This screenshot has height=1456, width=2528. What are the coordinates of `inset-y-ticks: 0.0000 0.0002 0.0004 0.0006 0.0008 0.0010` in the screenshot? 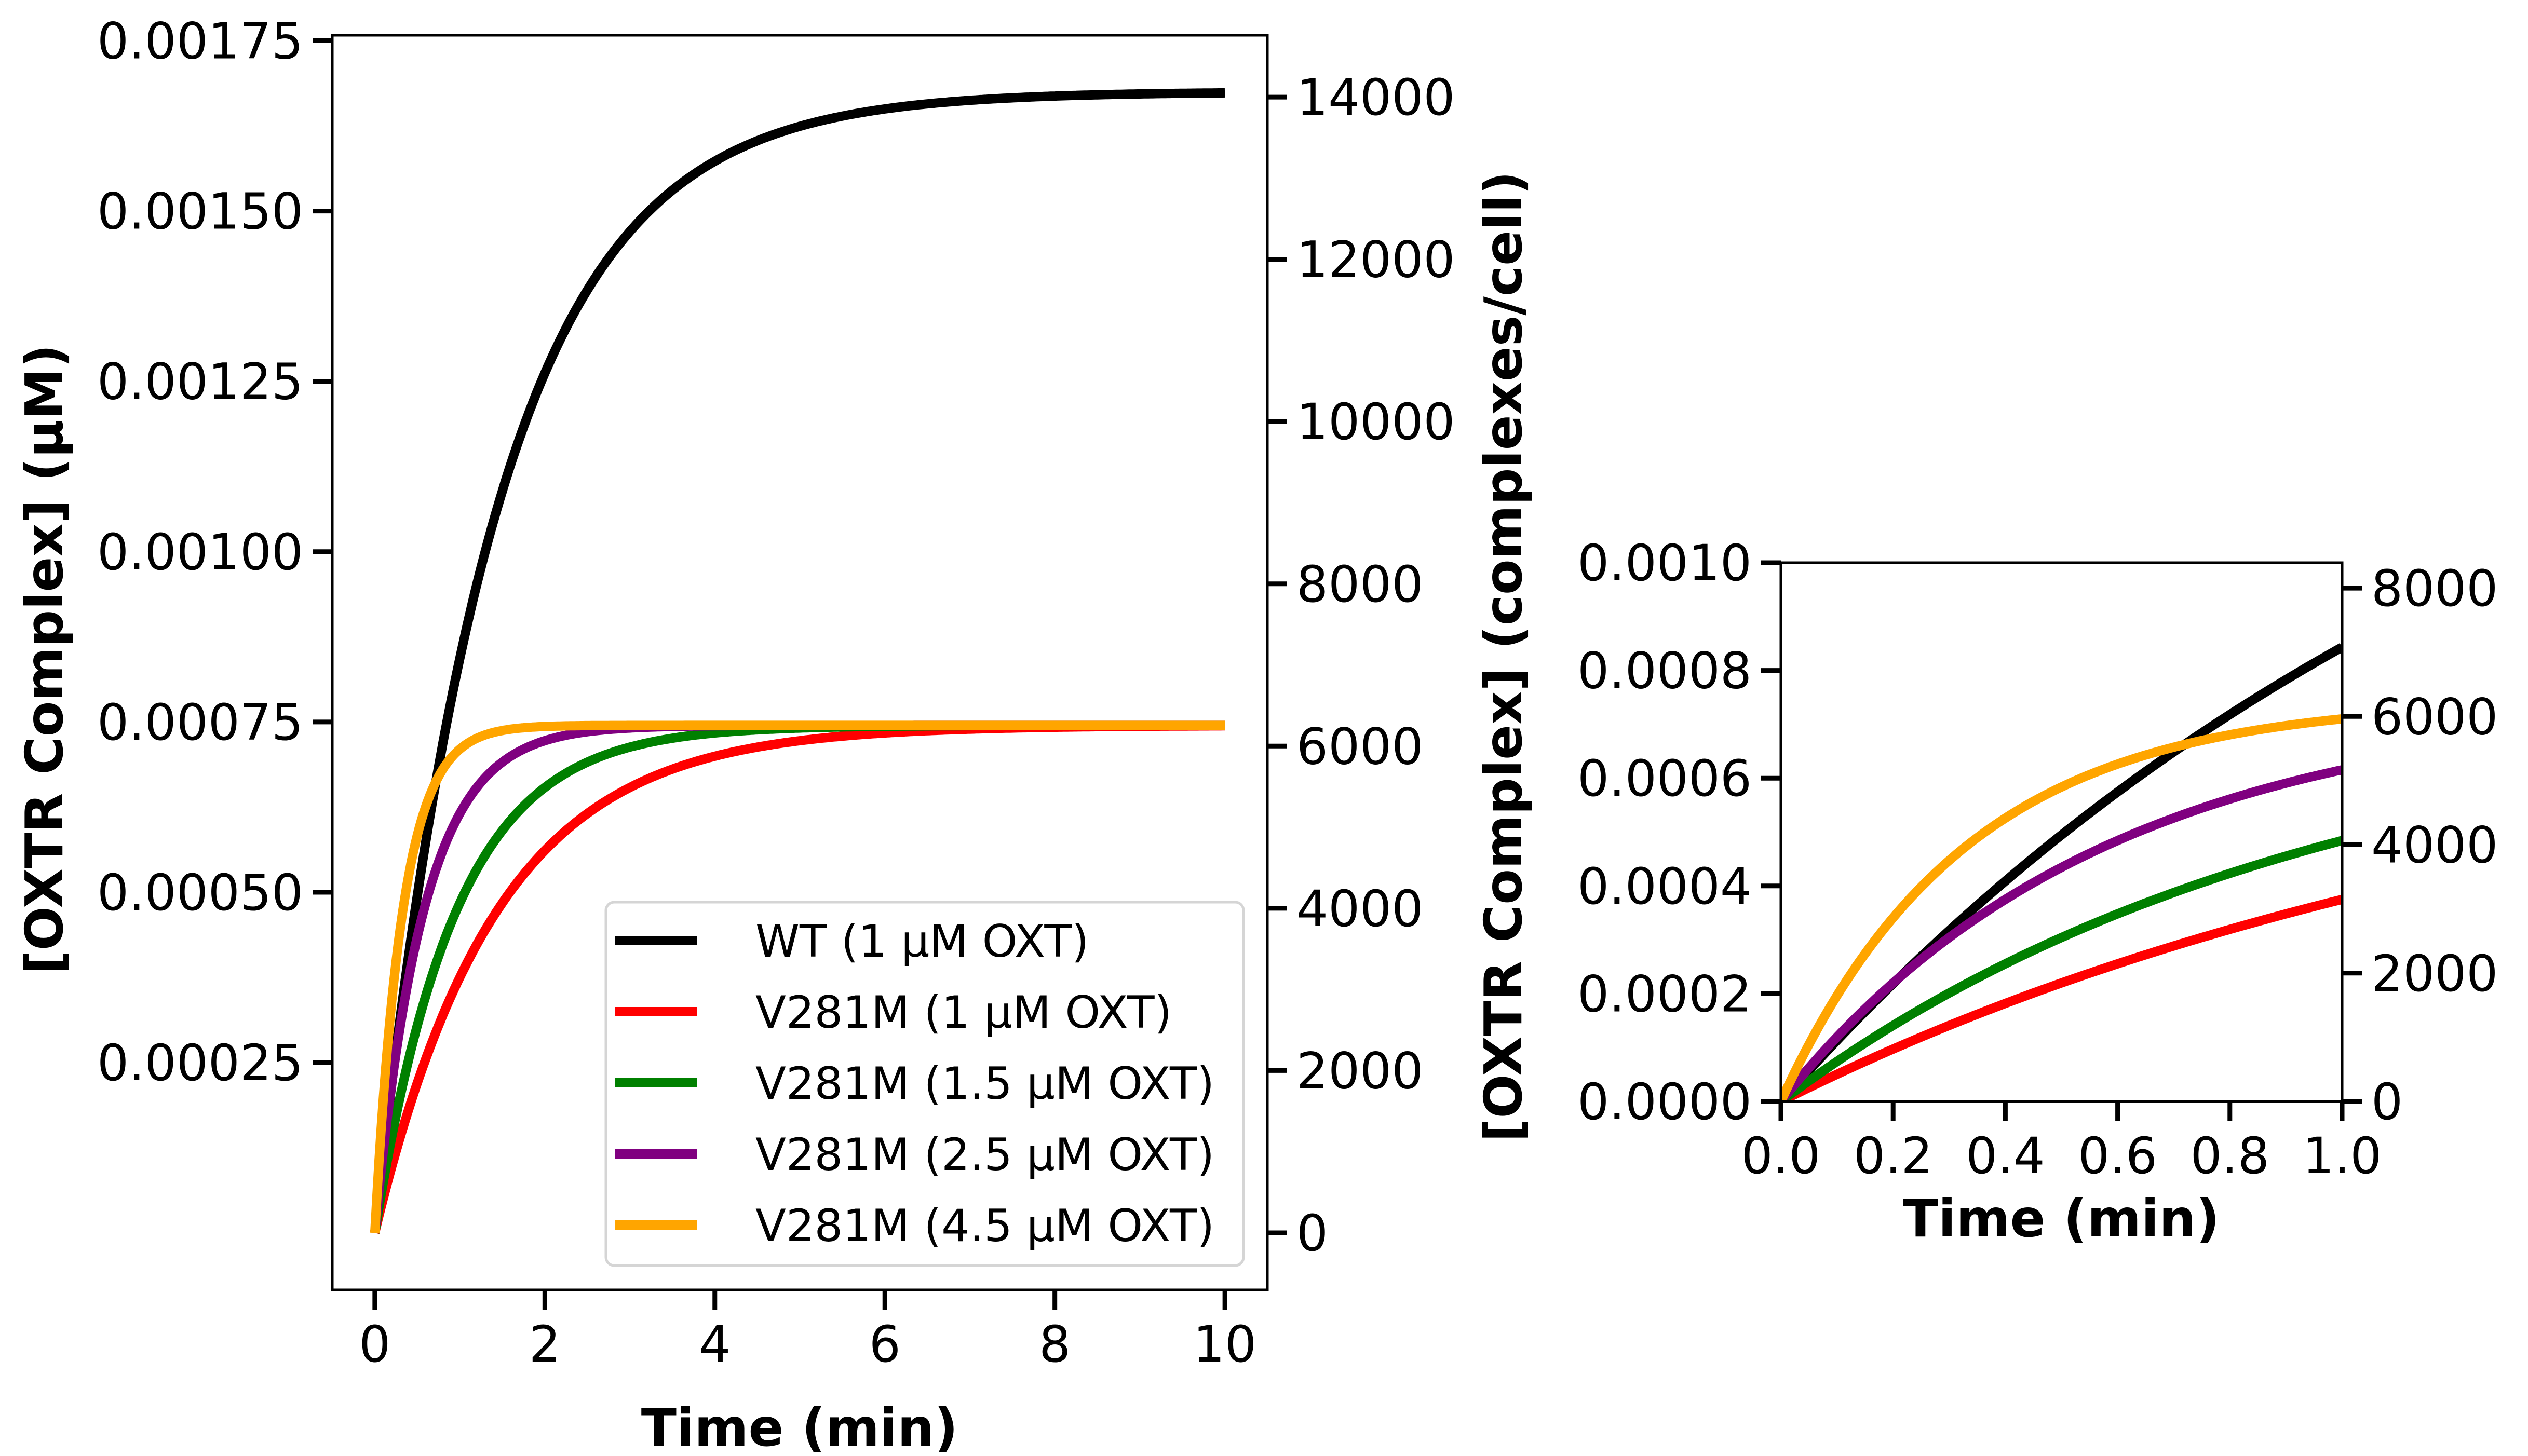 It's located at (1679, 832).